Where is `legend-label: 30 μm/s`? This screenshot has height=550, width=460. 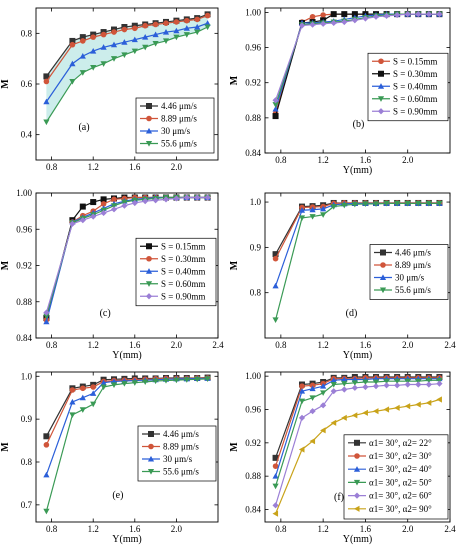 legend-label: 30 μm/s is located at coordinates (176, 131).